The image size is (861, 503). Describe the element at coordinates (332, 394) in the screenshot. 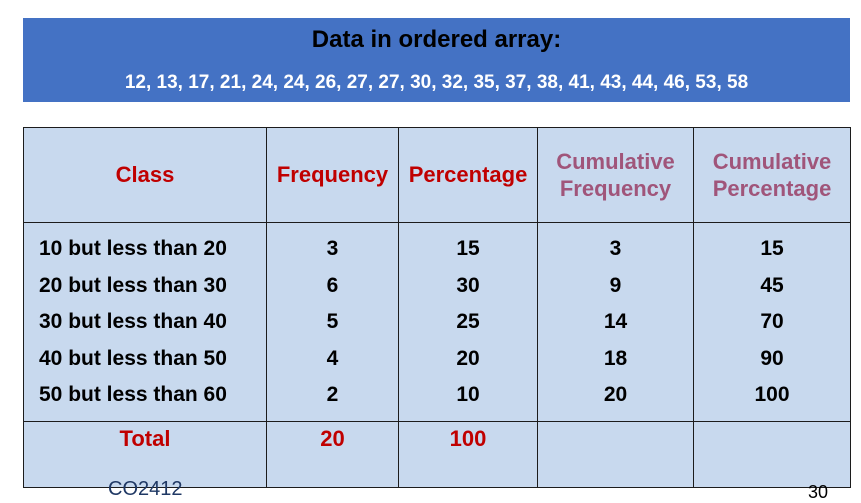

I see `frequency-cell: 2` at that location.